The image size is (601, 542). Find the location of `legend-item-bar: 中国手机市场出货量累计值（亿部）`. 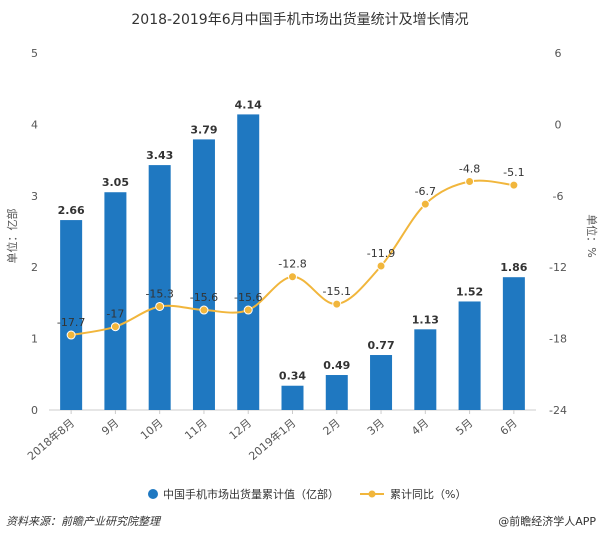

legend-item-bar: 中国手机市场出货量累计值（亿部） is located at coordinates (243, 494).